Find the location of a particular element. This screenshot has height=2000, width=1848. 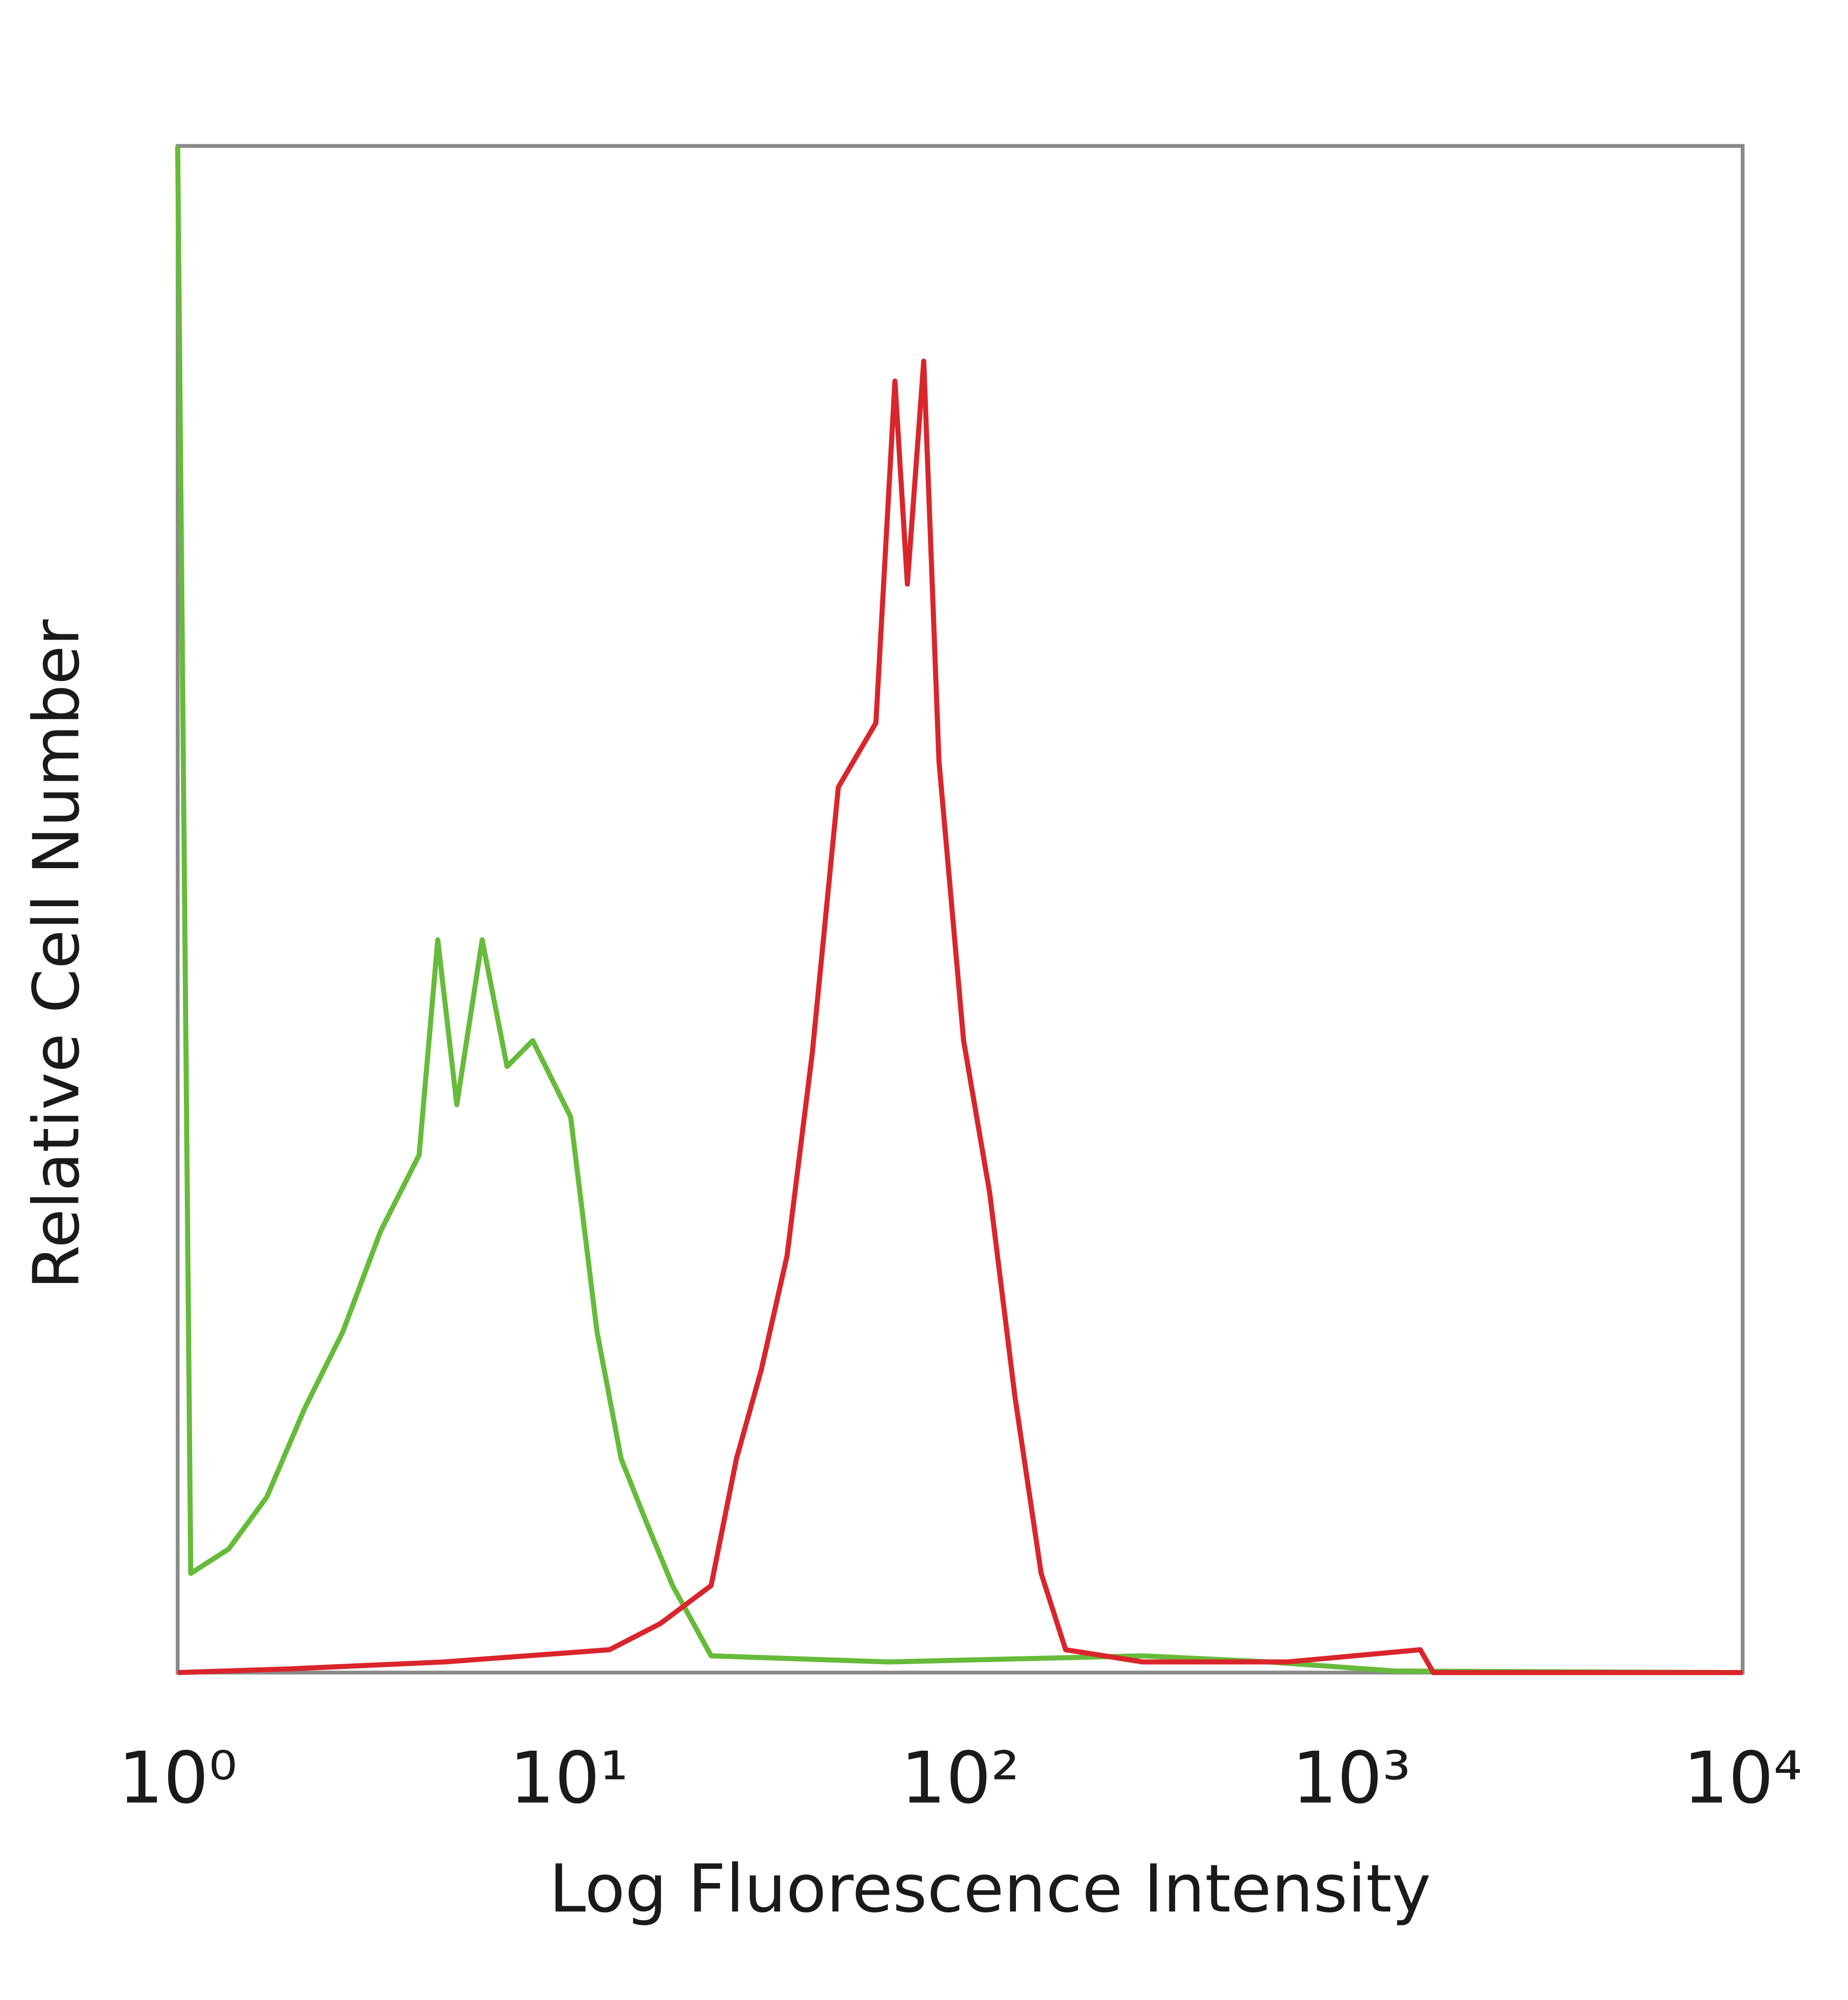

x-tick-label: 10³ is located at coordinates (1351, 1778).